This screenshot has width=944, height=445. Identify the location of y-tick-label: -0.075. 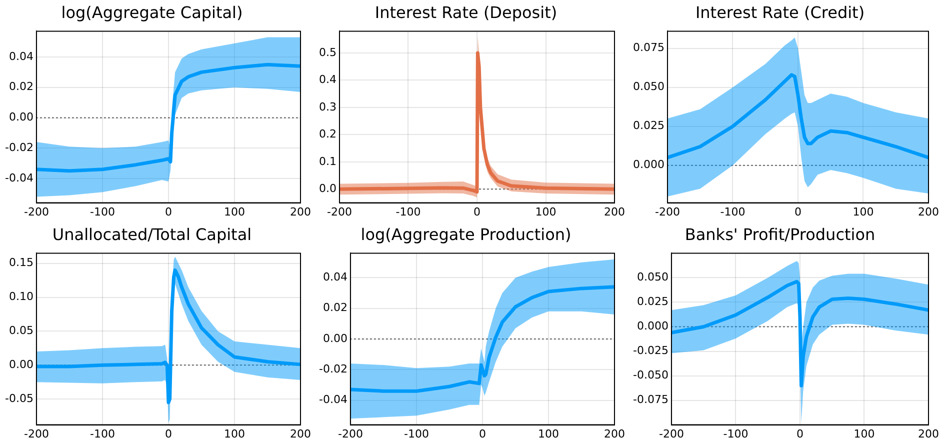
(650, 399).